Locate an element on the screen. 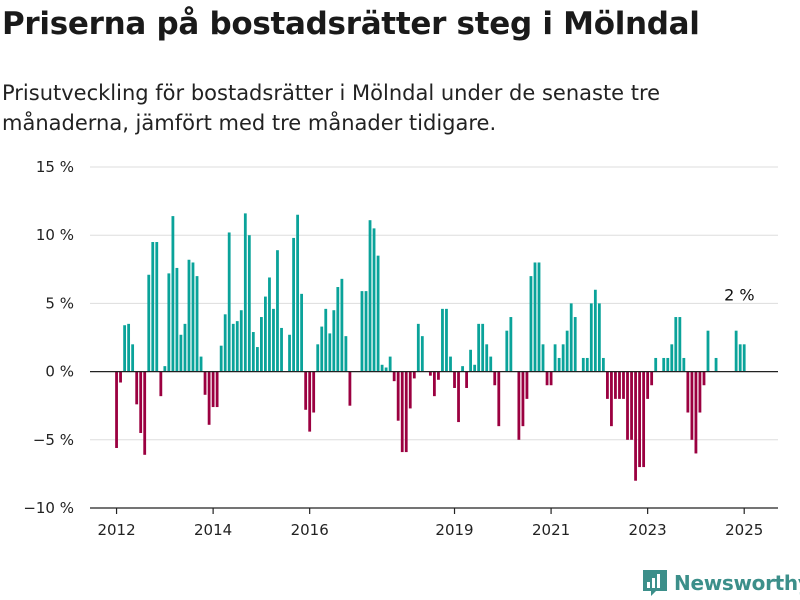 This screenshot has height=600, width=800. y-tick-label: −10 % is located at coordinates (48, 508).